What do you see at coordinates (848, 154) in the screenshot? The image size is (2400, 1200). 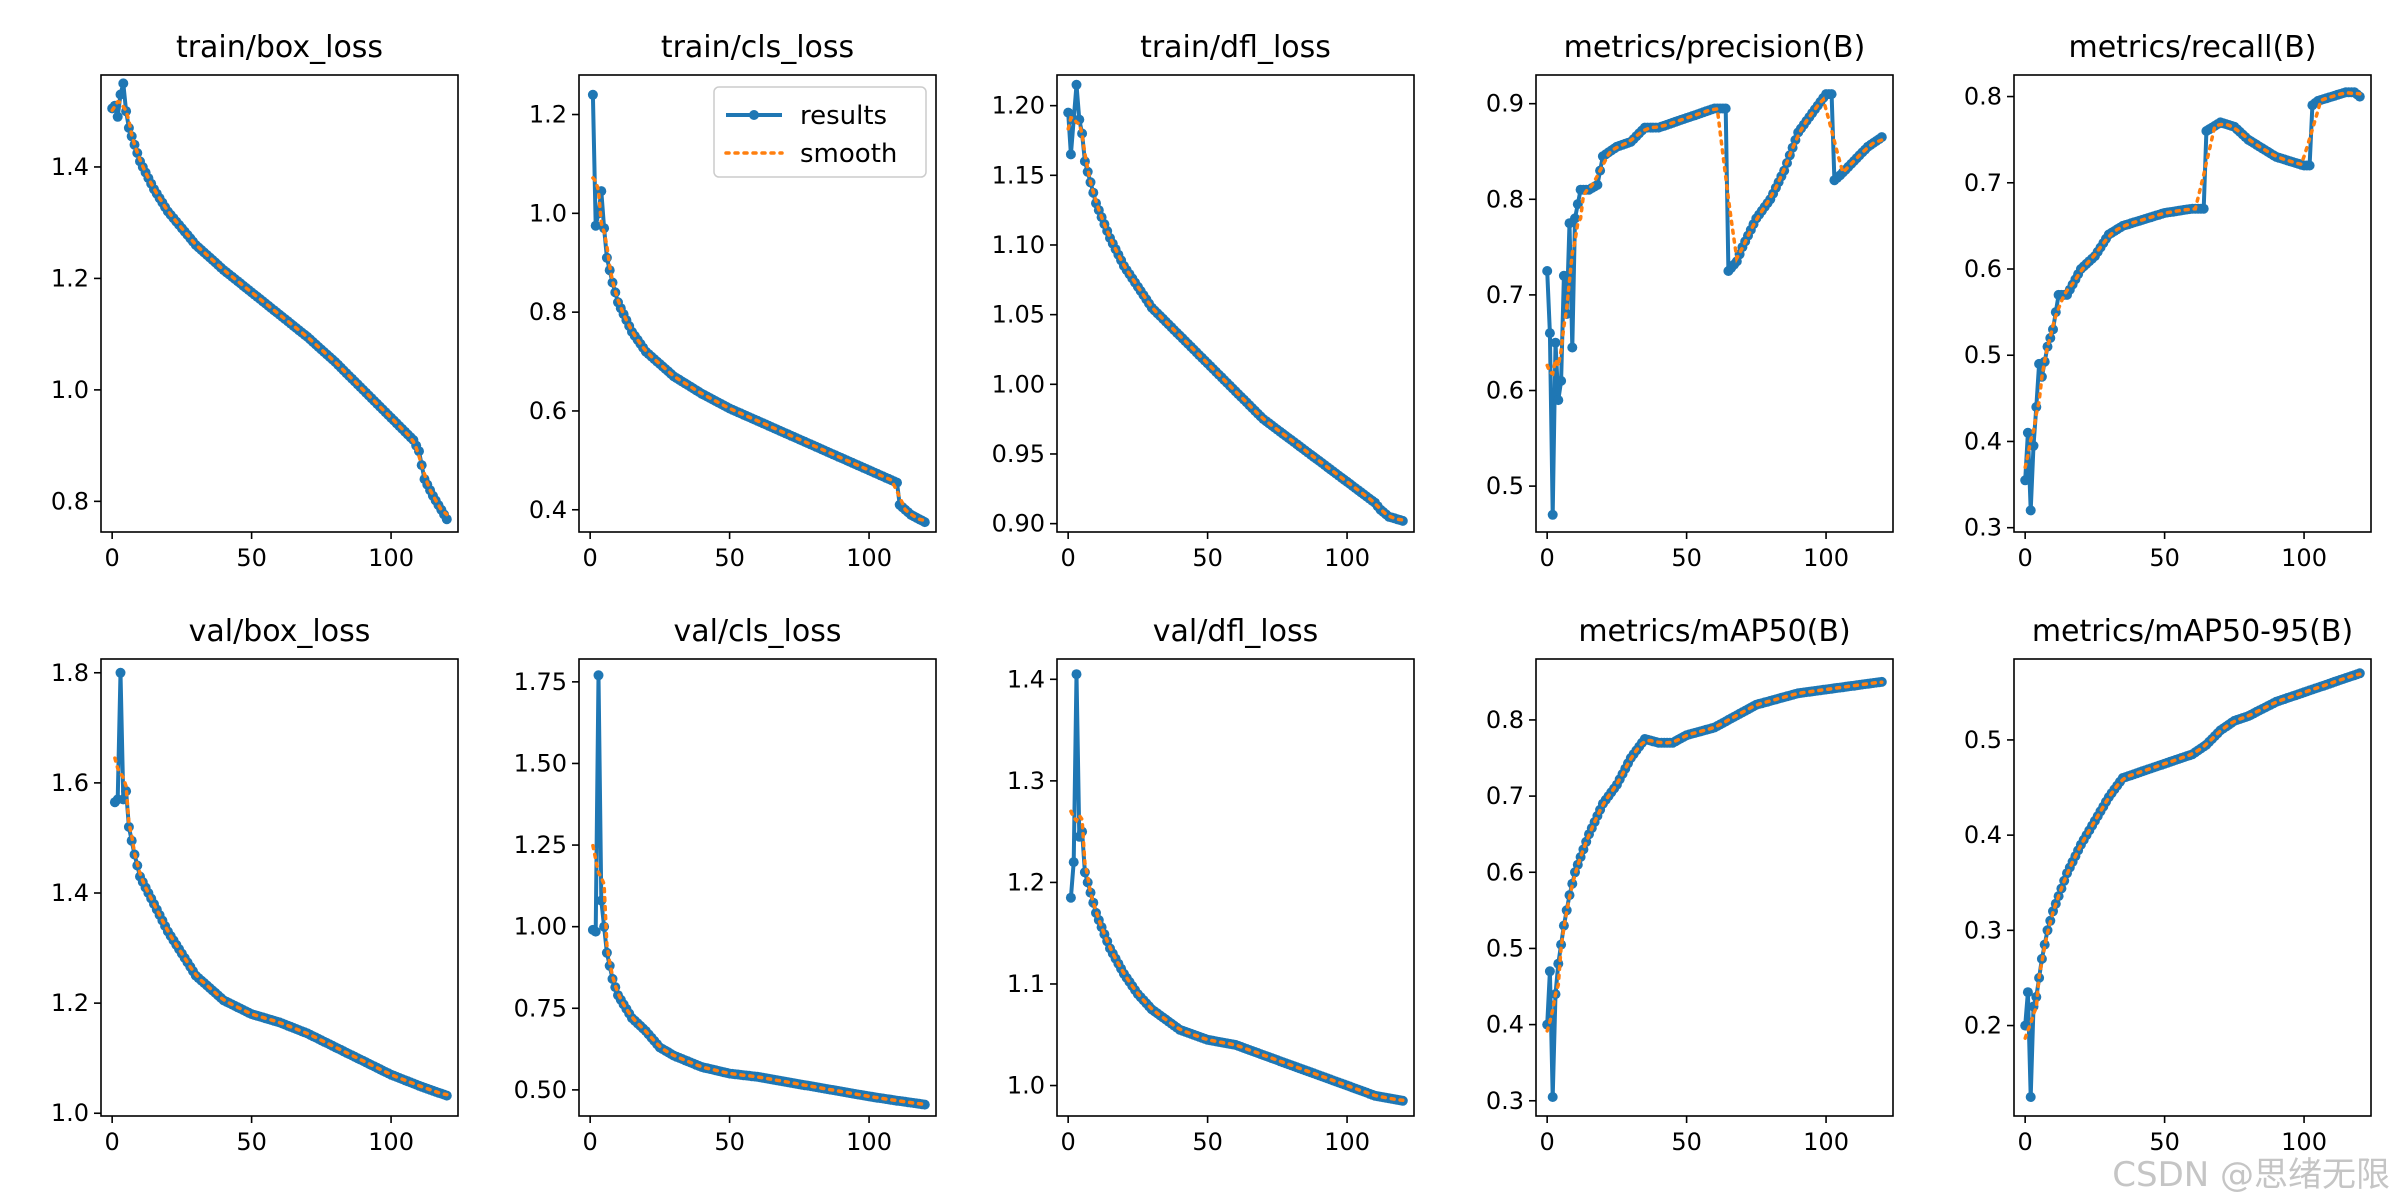 I see `legend-smooth-label: smooth` at bounding box center [848, 154].